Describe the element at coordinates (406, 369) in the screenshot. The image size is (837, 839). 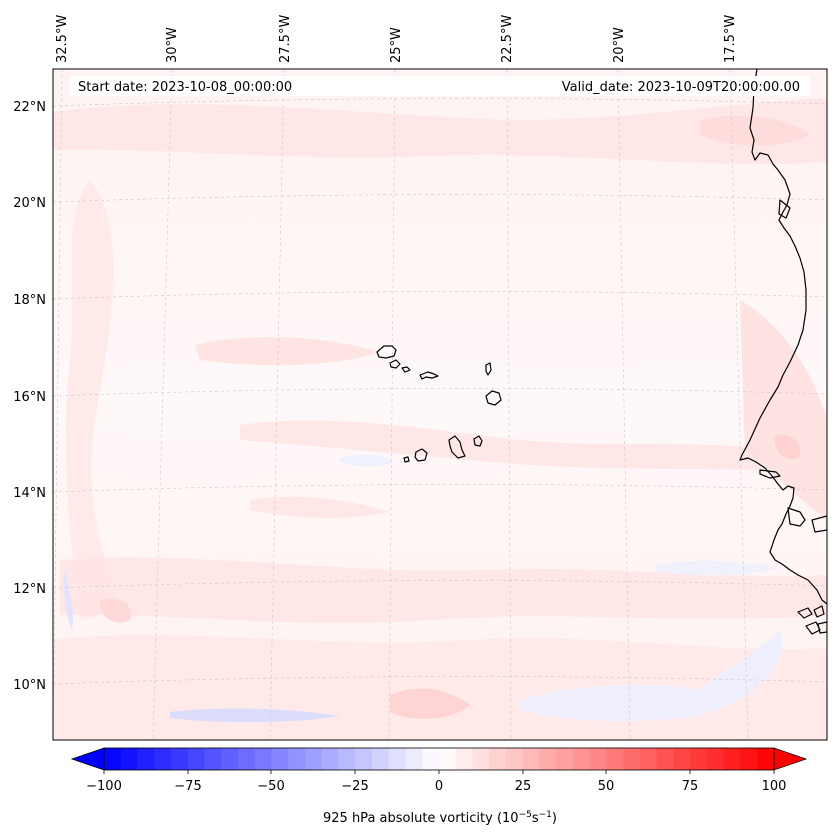
I see `island-santa-luzia` at that location.